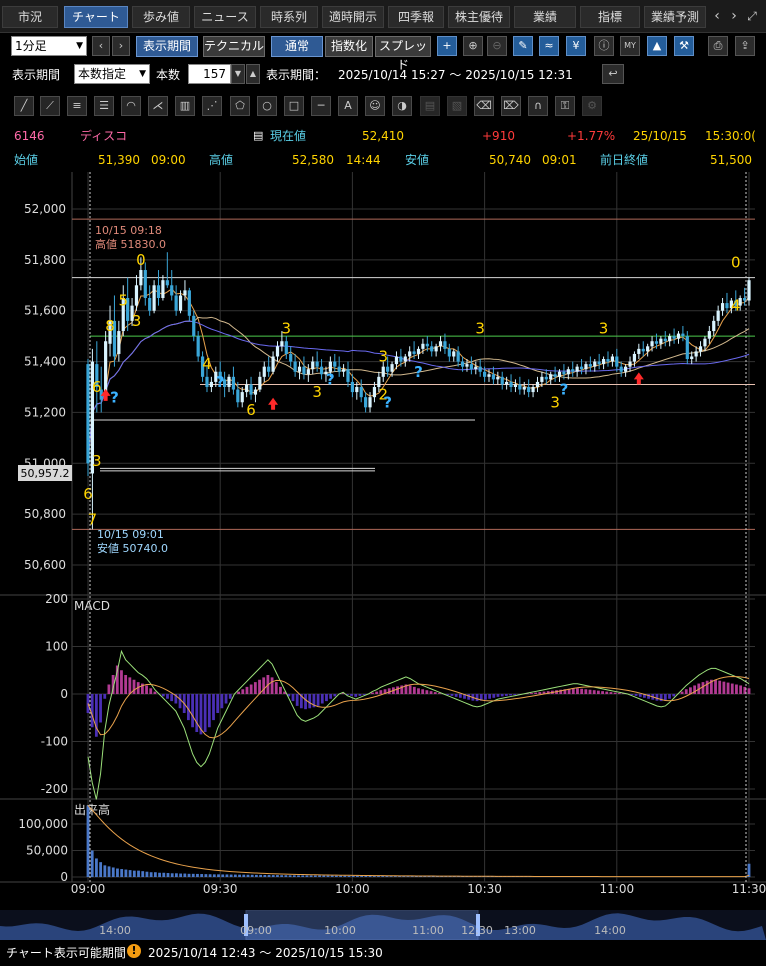 The image size is (766, 966). What do you see at coordinates (212, 106) in the screenshot?
I see `gann-fan-icon: ⋰` at bounding box center [212, 106].